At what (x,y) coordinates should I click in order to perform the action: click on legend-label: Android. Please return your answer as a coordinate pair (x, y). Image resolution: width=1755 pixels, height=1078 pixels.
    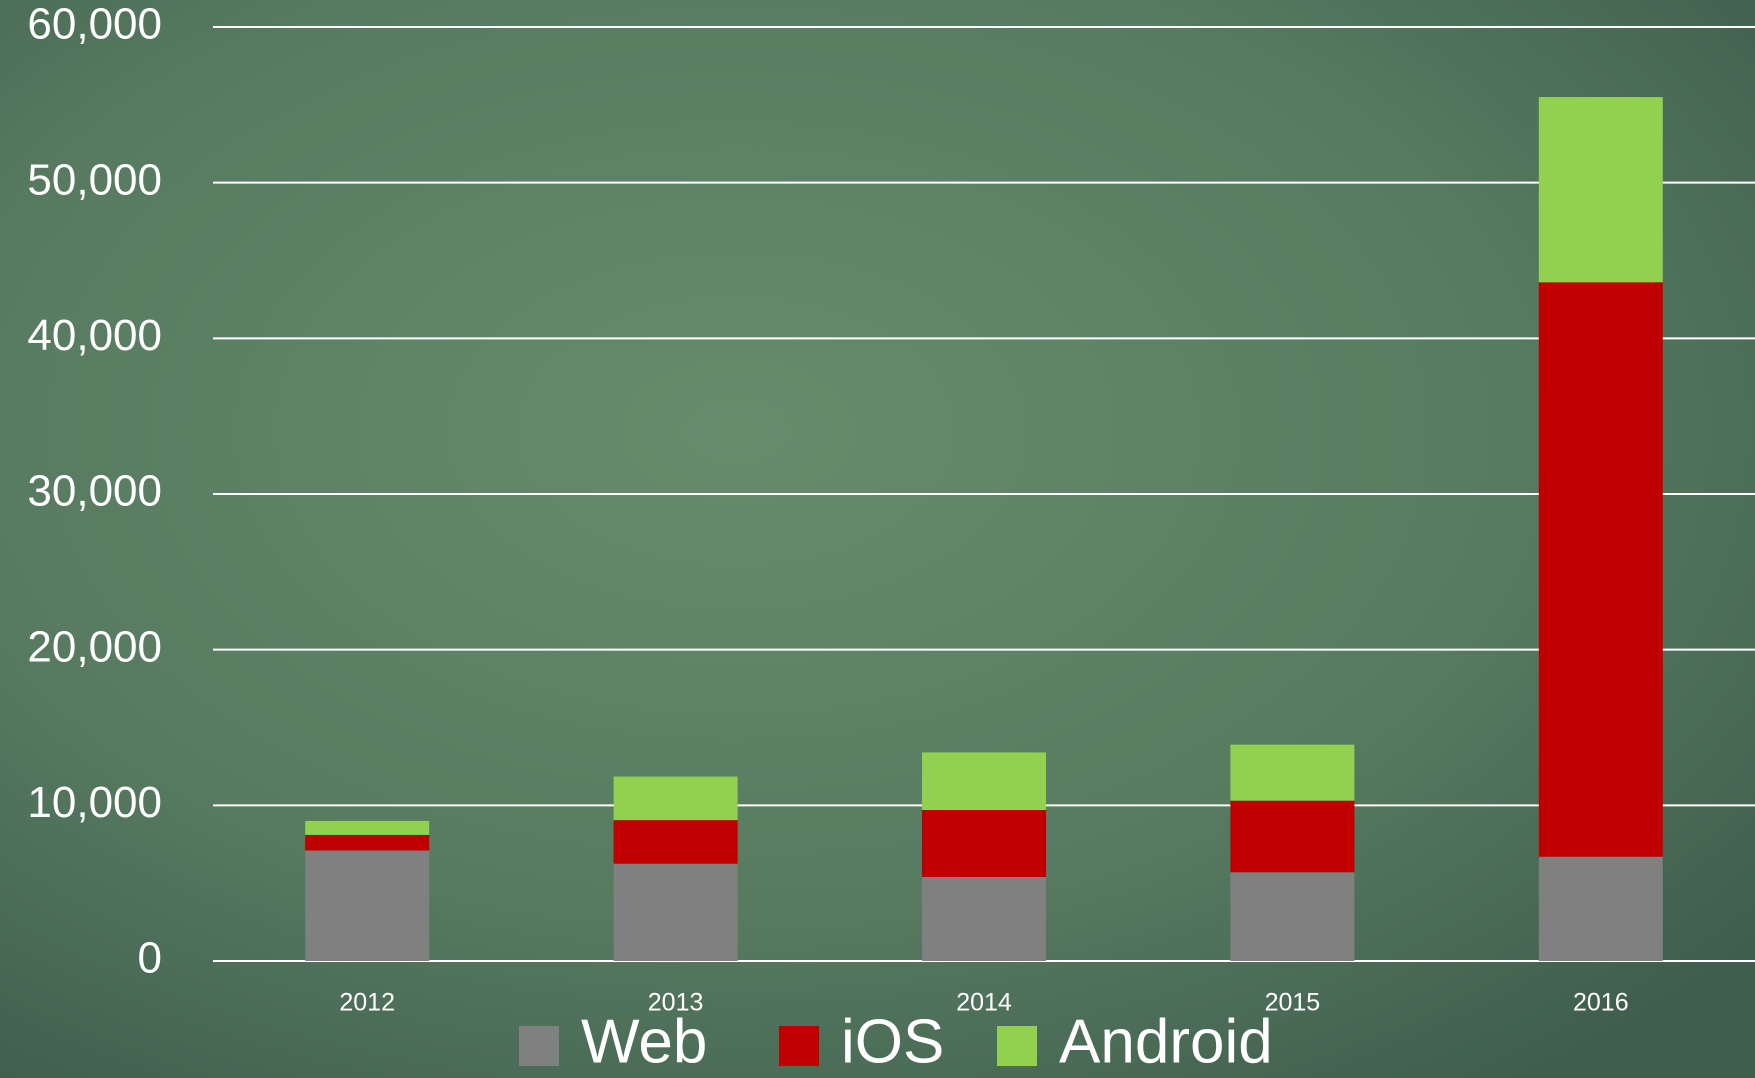
    Looking at the image, I should click on (1166, 1041).